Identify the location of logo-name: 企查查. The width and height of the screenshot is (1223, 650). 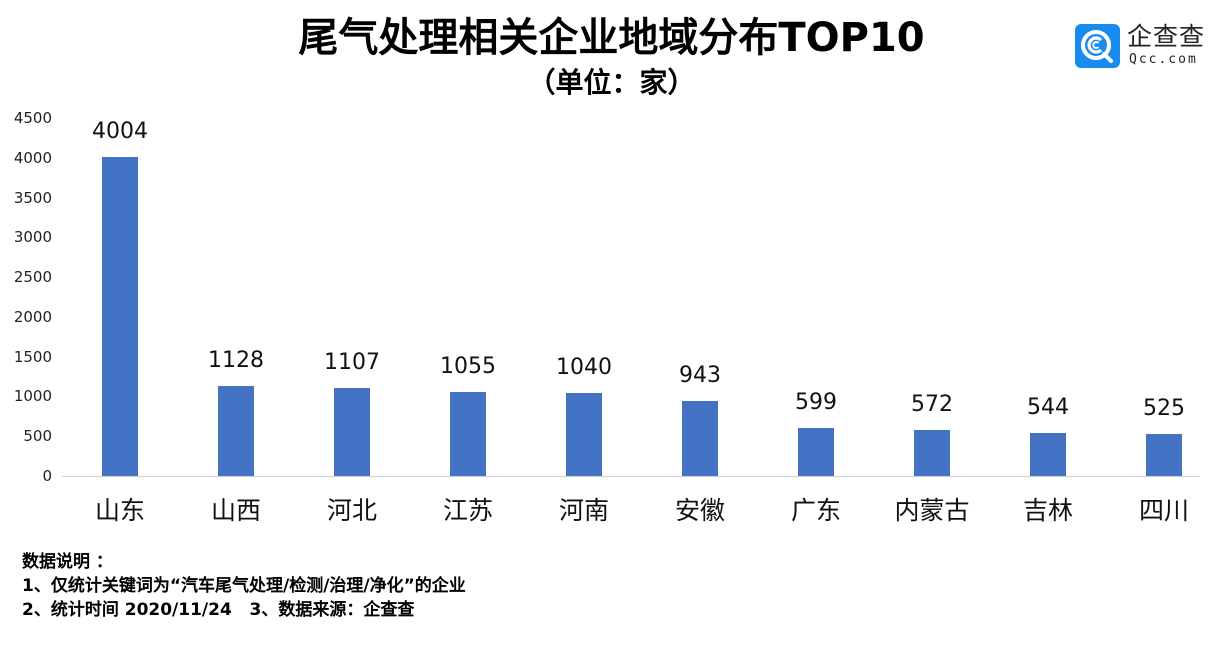
(1166, 36).